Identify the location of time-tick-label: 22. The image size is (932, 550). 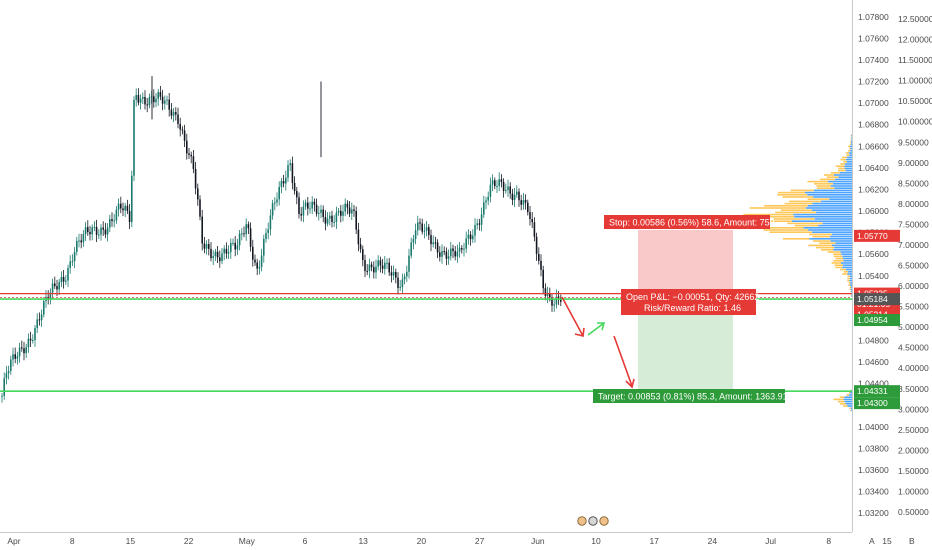
(189, 541).